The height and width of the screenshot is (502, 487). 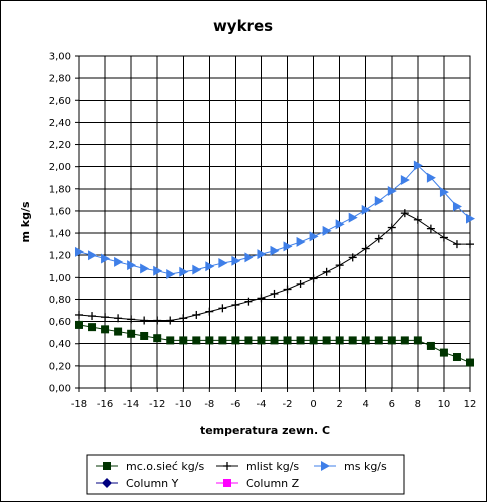 What do you see at coordinates (209, 404) in the screenshot?
I see `x-tick-label: -8` at bounding box center [209, 404].